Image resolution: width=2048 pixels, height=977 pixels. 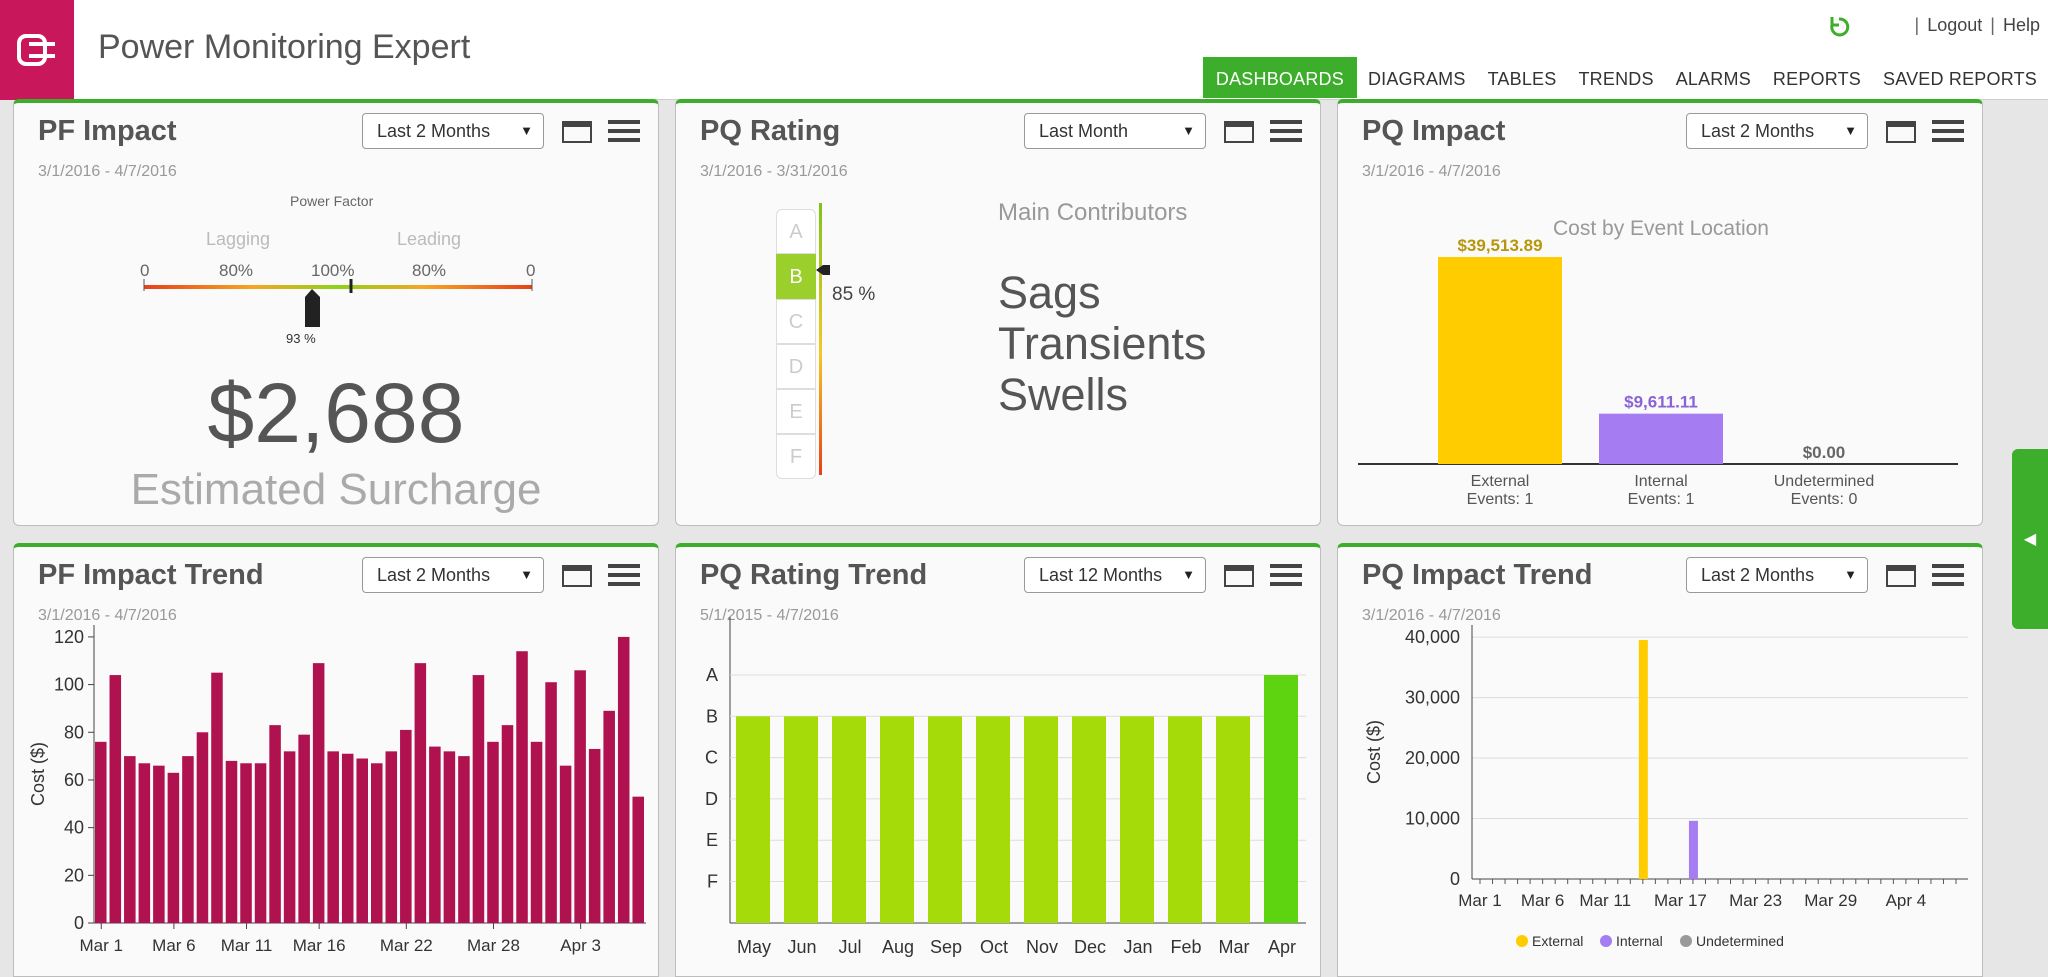 I want to click on x-tick-label: Mar 6, so click(x=1542, y=900).